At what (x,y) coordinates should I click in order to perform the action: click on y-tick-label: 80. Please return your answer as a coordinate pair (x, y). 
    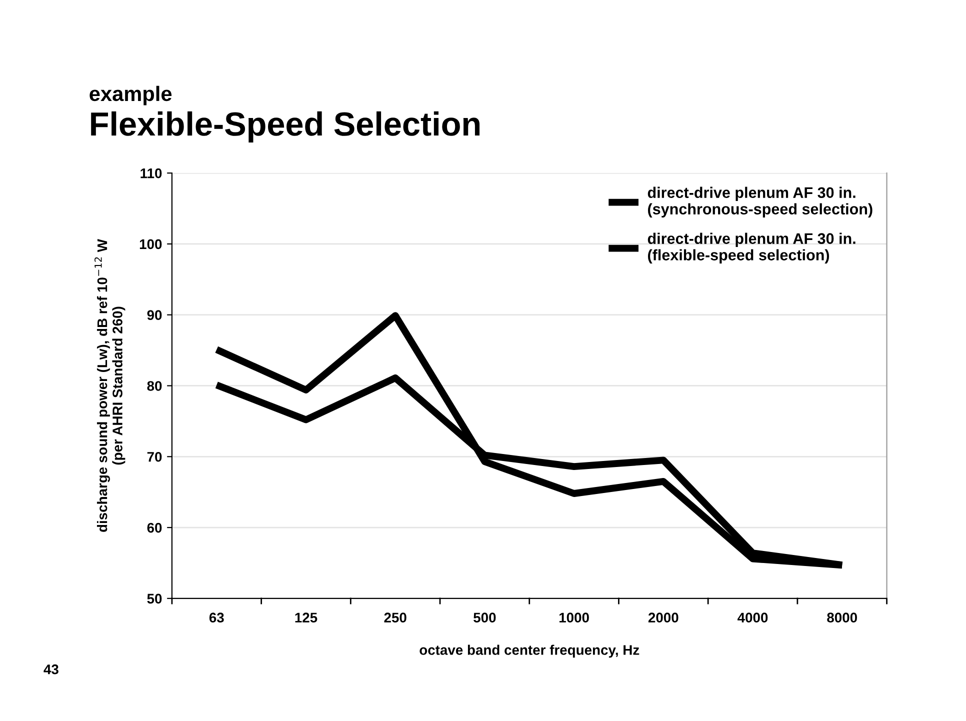
    Looking at the image, I should click on (154, 386).